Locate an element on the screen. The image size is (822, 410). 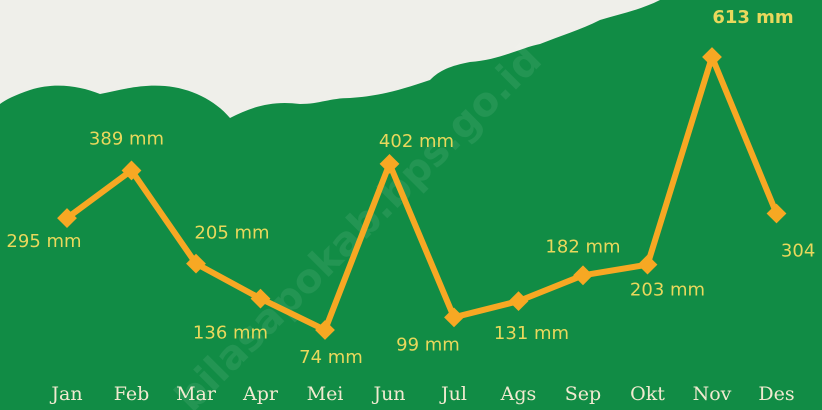
value-label: 182 mm is located at coordinates (582, 246).